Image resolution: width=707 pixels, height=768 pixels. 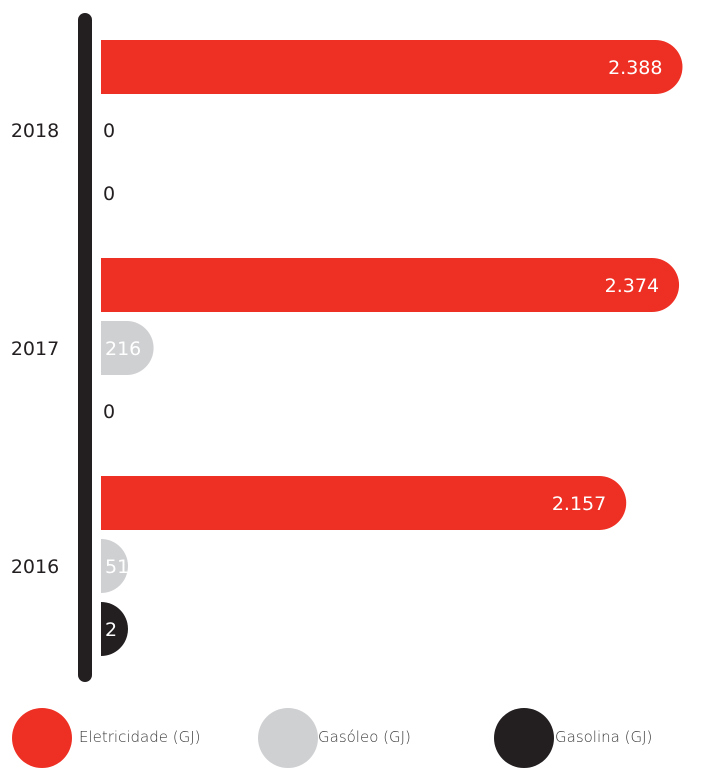 What do you see at coordinates (117, 567) in the screenshot?
I see `bar-gasoleo-2016-label: 51` at bounding box center [117, 567].